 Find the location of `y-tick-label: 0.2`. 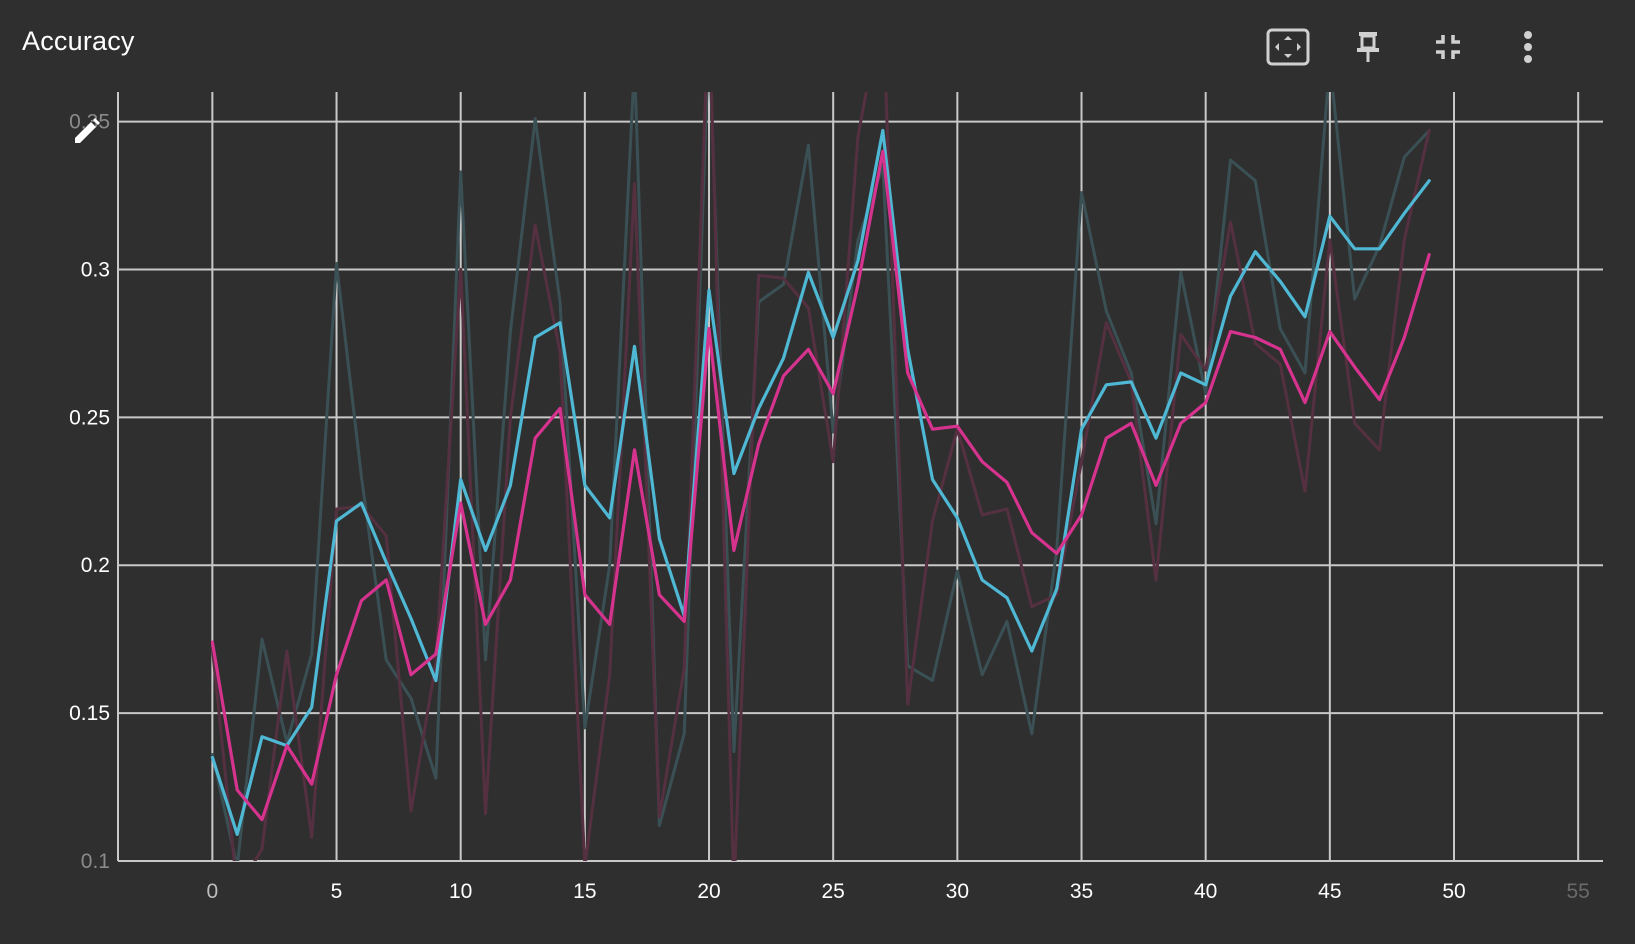

y-tick-label: 0.2 is located at coordinates (95, 565).